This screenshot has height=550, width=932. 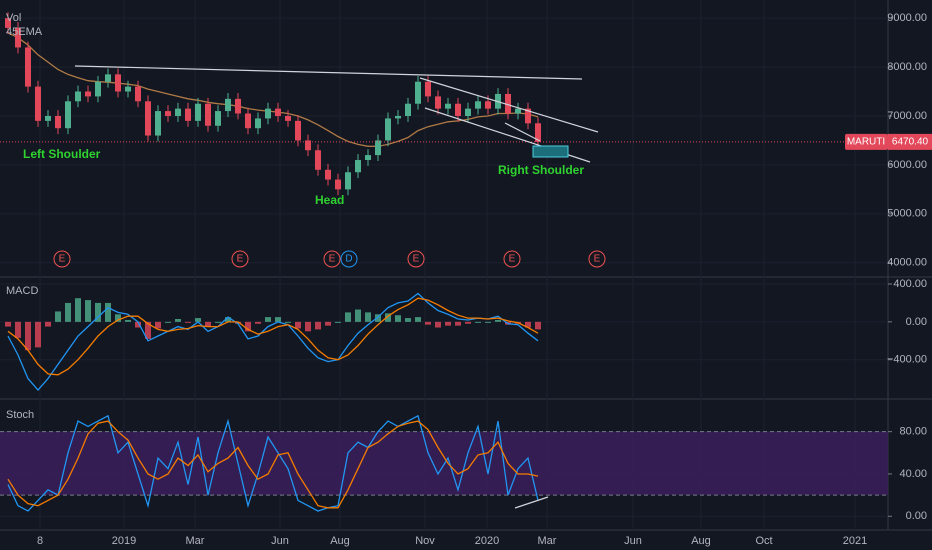 I want to click on x-tick-label: 2020, so click(x=487, y=541).